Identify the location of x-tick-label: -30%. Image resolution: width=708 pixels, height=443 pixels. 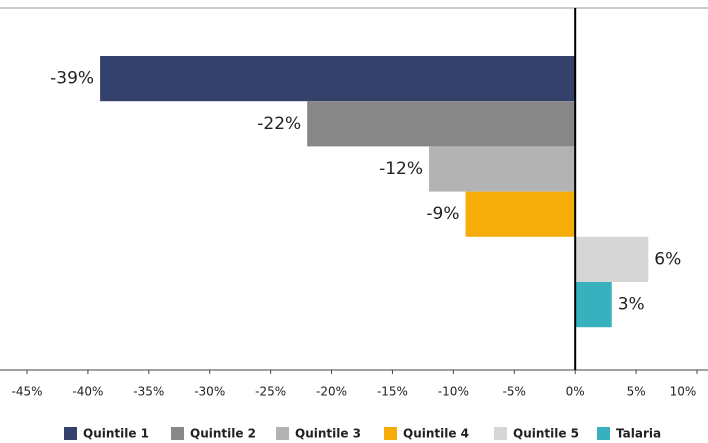
(209, 392).